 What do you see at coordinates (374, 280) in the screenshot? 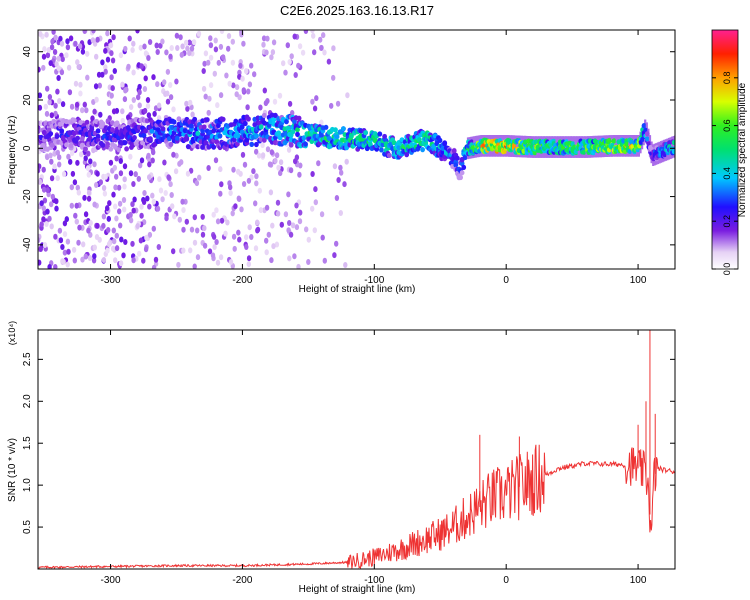
I see `x-tick-label: -100` at bounding box center [374, 280].